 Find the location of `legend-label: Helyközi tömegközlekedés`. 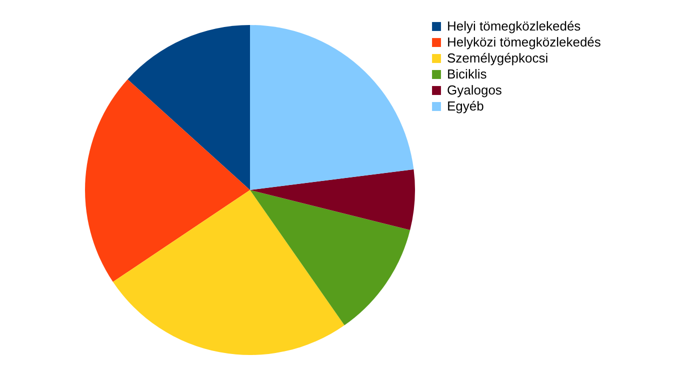

legend-label: Helyközi tömegközlekedés is located at coordinates (524, 42).